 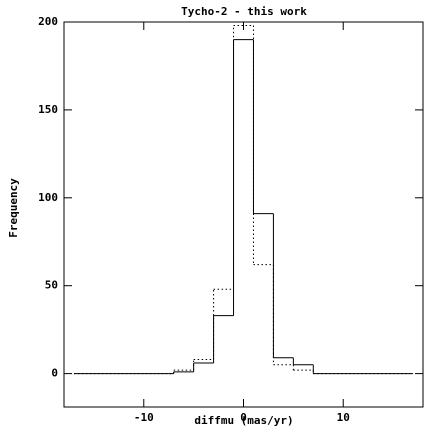 I want to click on y-tick-label: 50, so click(x=51, y=285).